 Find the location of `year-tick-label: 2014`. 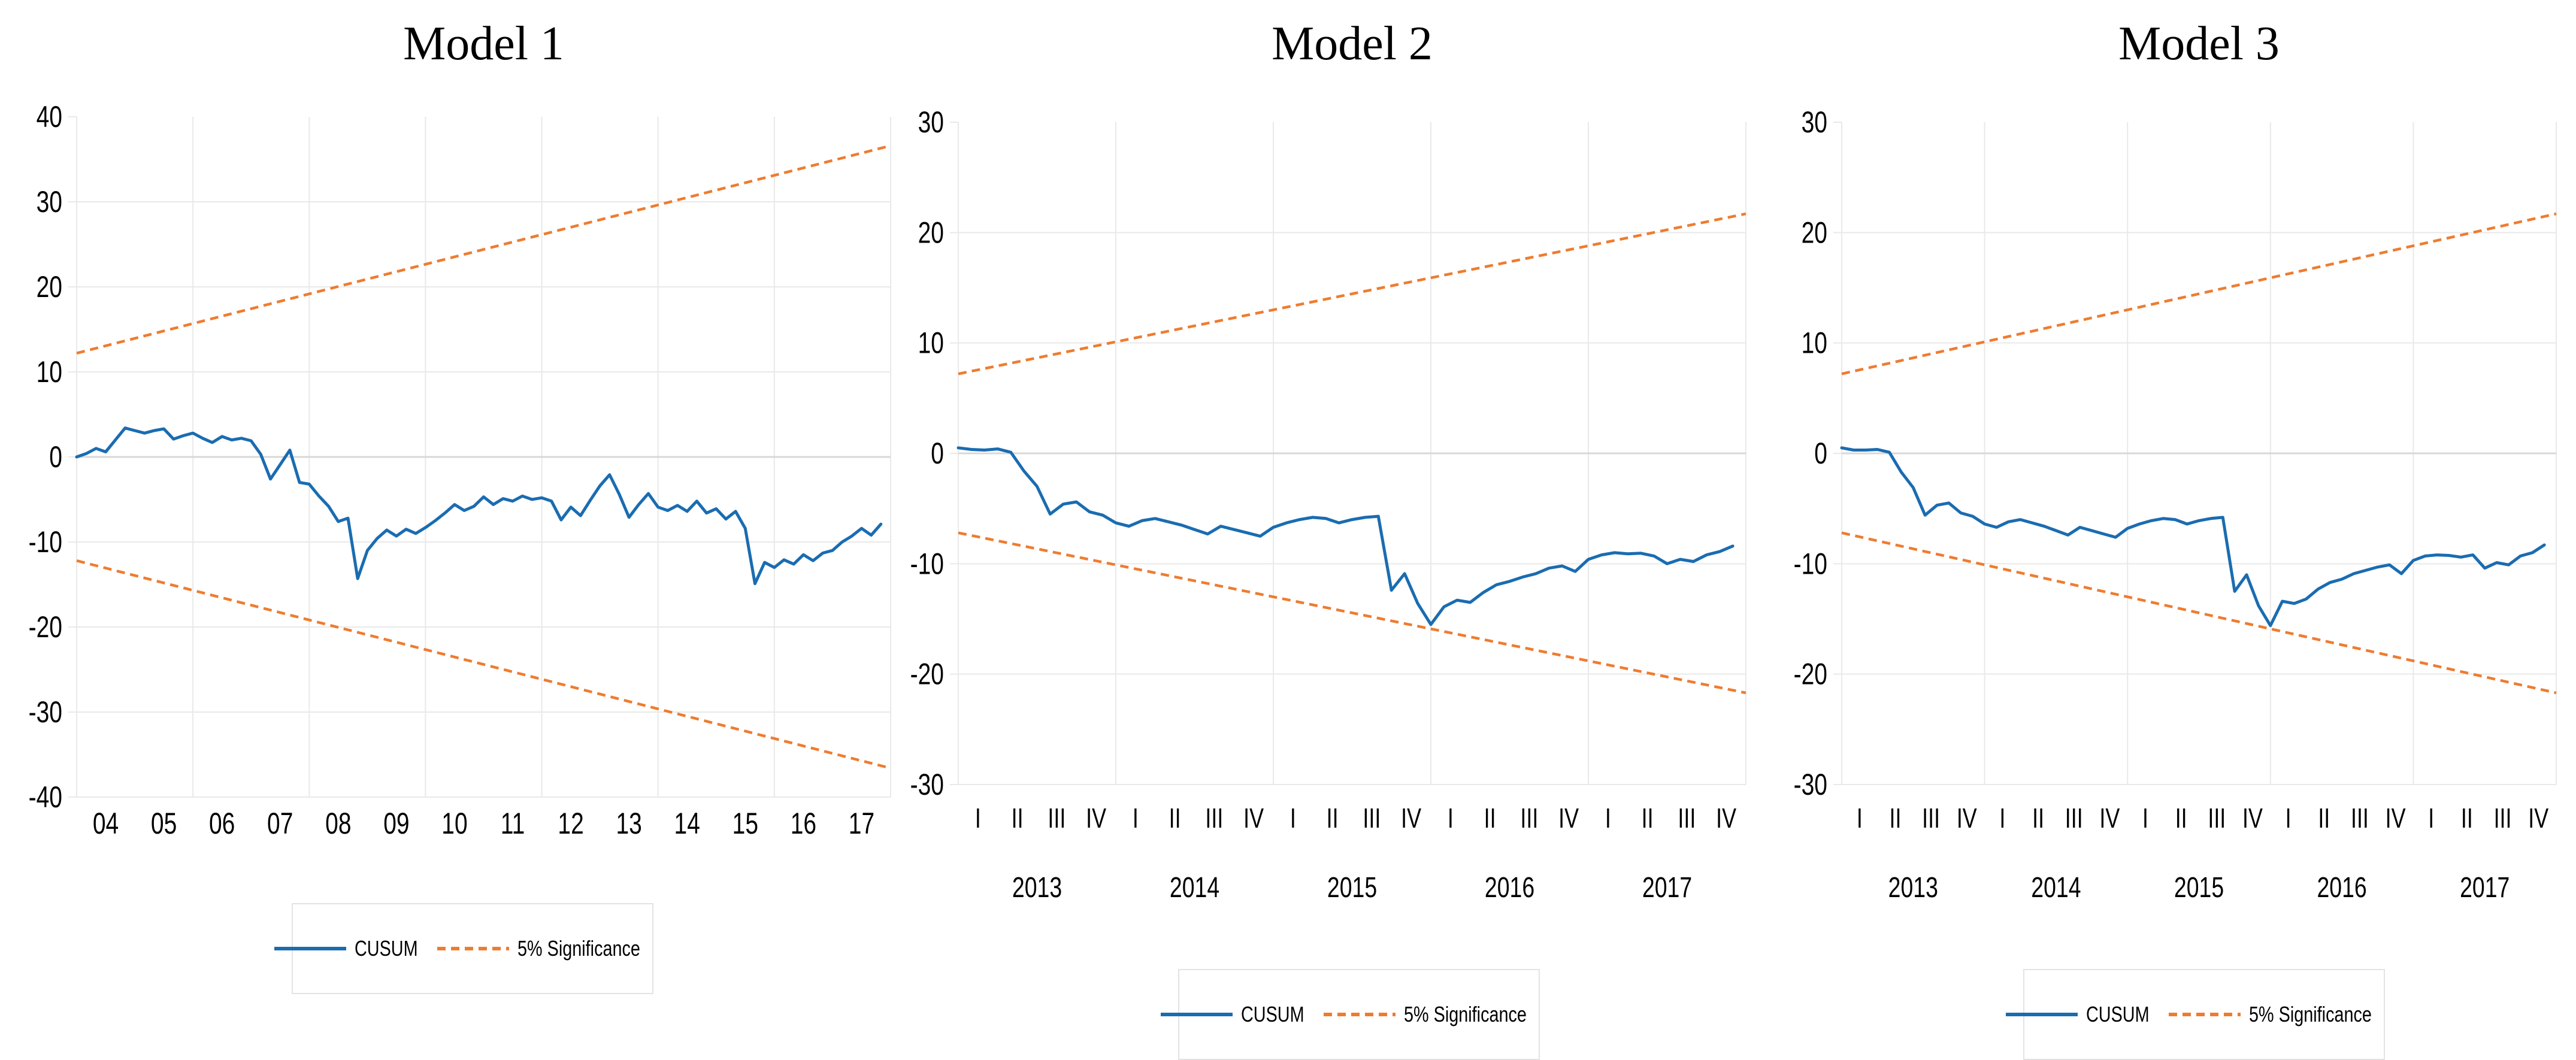

year-tick-label: 2014 is located at coordinates (1194, 888).